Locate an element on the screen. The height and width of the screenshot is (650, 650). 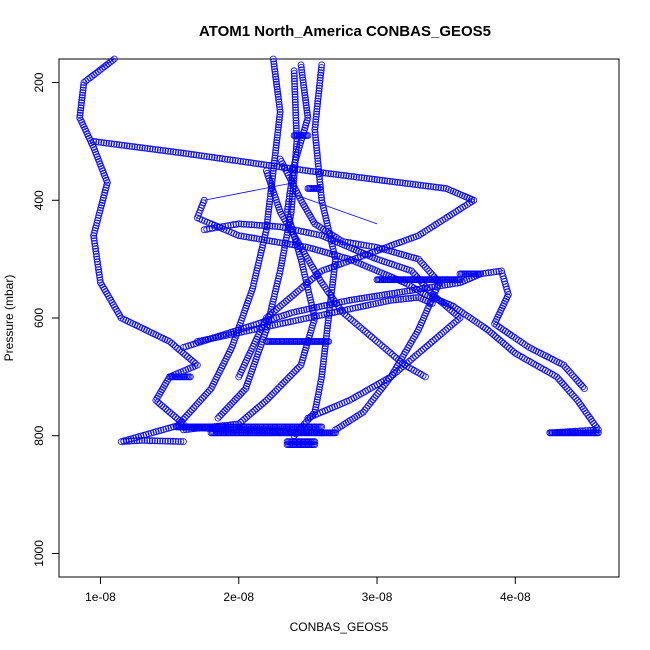
y-tick-label: 600 is located at coordinates (39, 318).